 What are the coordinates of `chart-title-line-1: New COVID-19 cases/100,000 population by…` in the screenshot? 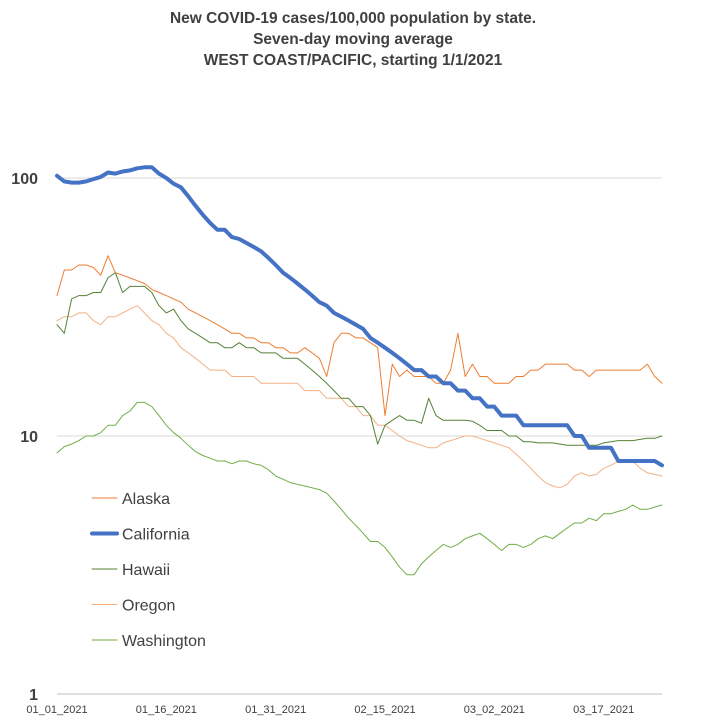 It's located at (353, 18).